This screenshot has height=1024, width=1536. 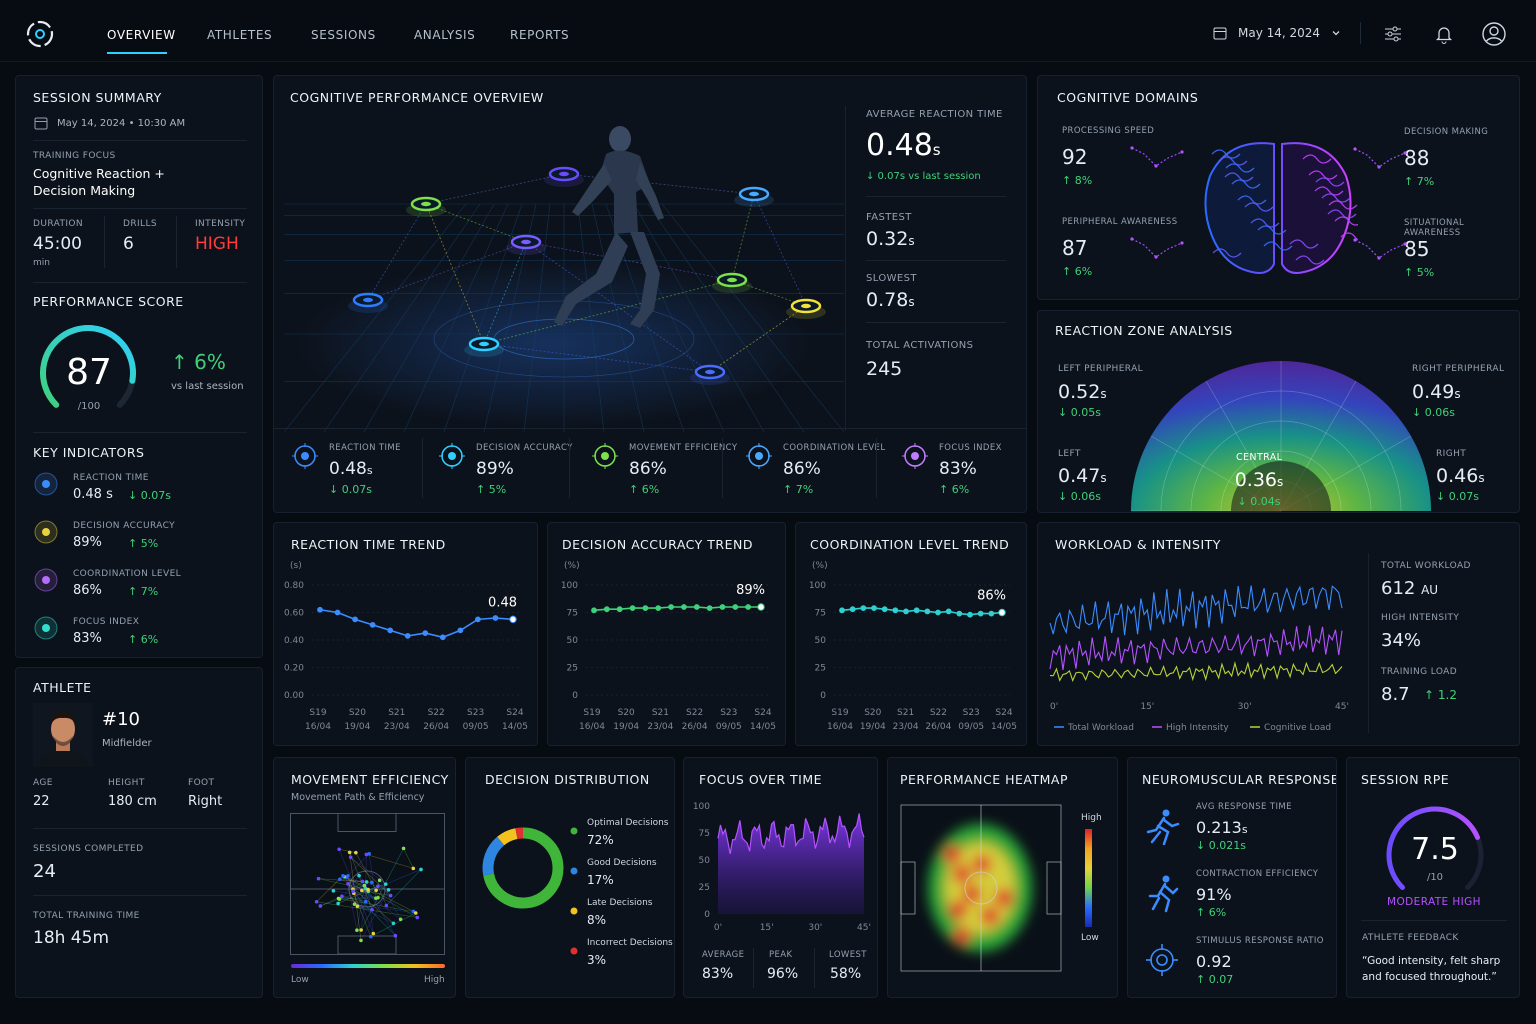 I want to click on movement-efficiency-title: MOVEMENT EFFICIENCY, so click(x=370, y=779).